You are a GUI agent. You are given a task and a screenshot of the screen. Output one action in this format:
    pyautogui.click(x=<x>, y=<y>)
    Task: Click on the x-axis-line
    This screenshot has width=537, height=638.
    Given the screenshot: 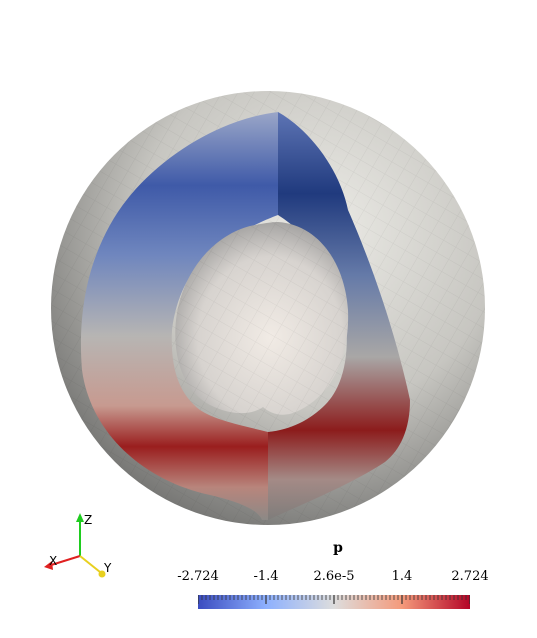 What is the action you would take?
    pyautogui.click(x=64, y=561)
    